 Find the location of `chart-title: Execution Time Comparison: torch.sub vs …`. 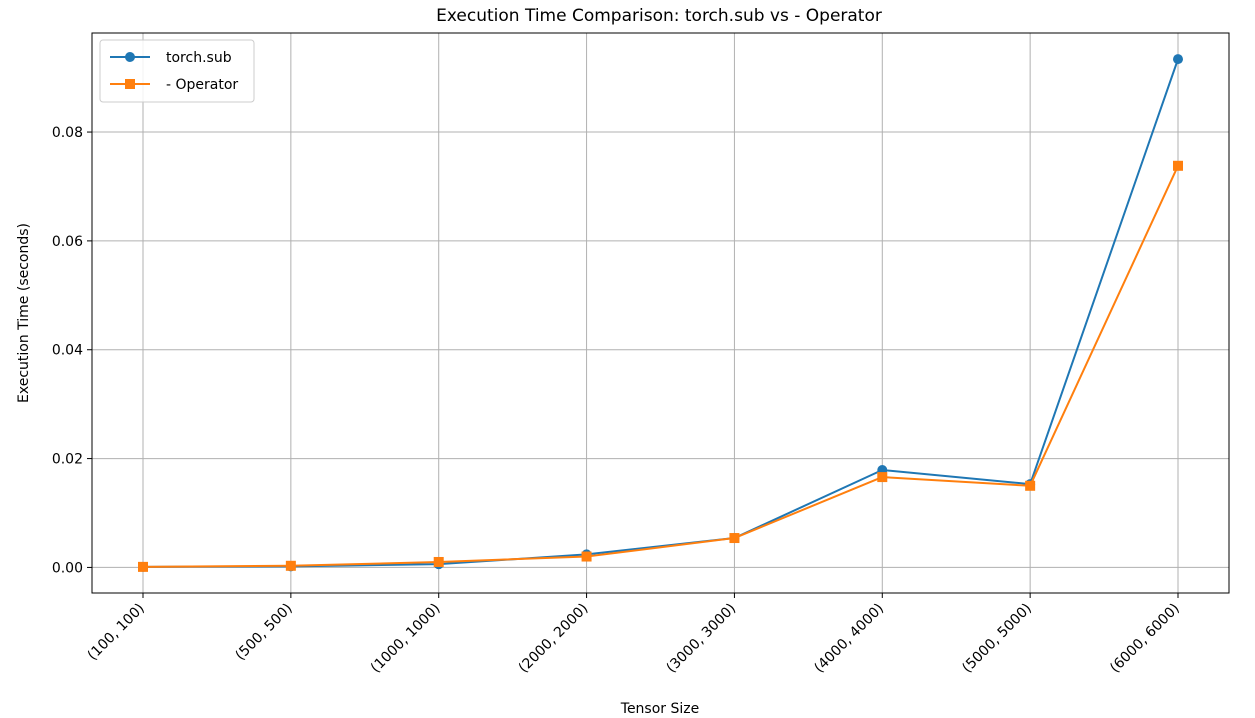

chart-title: Execution Time Comparison: torch.sub vs … is located at coordinates (659, 16).